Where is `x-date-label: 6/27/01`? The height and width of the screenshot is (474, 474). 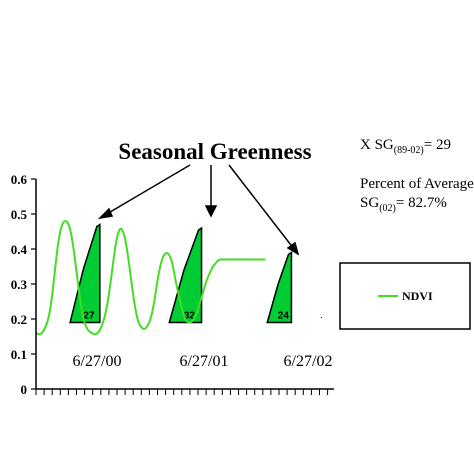
x-date-label: 6/27/01 is located at coordinates (204, 361).